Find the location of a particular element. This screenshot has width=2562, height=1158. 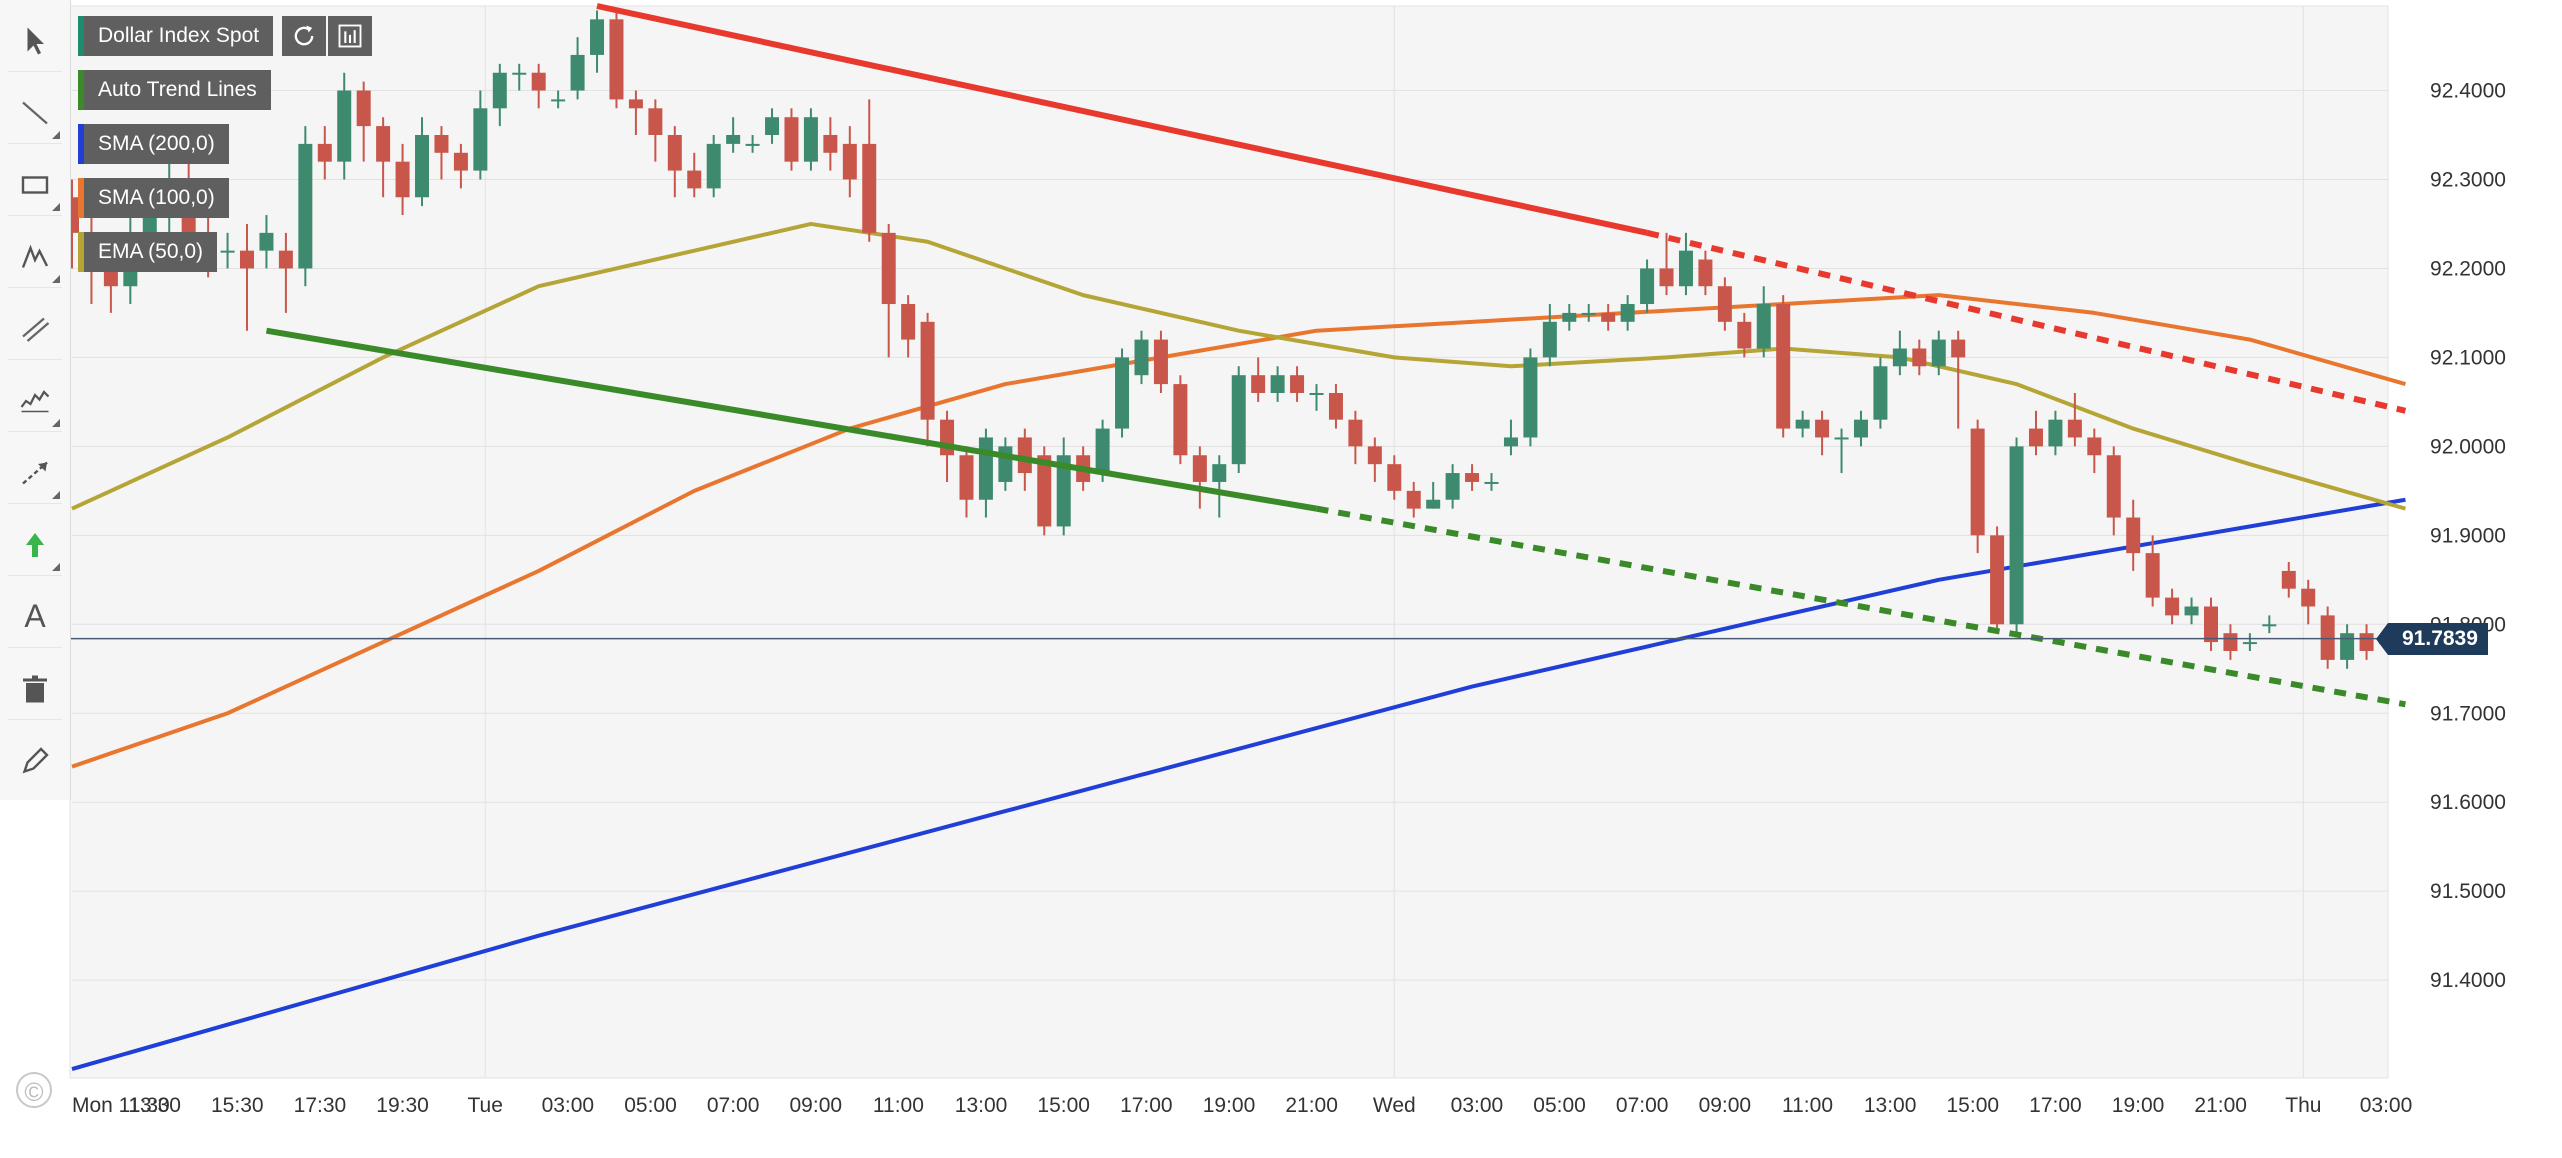

arrow-marker-tool is located at coordinates (35, 545).